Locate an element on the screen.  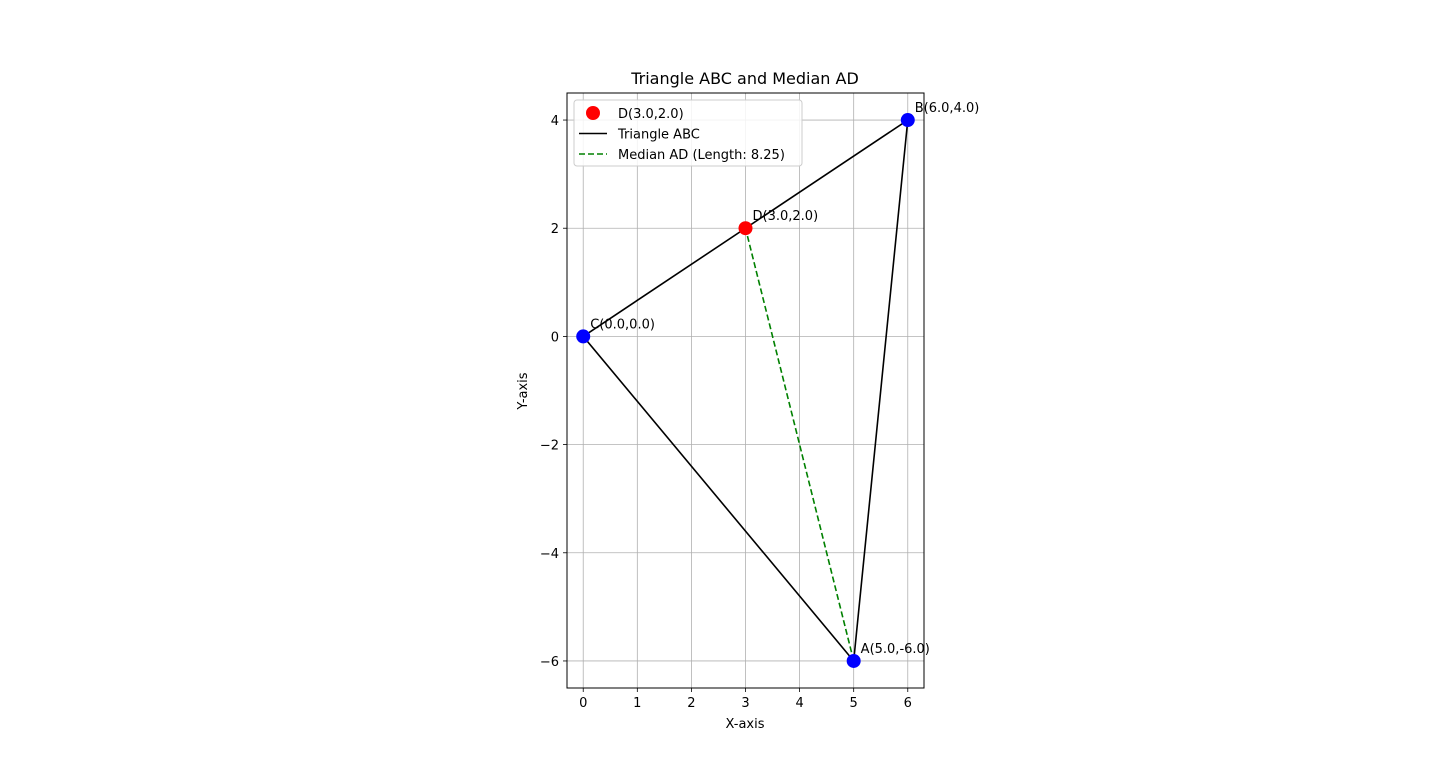
y-tick-label: 4 is located at coordinates (555, 121).